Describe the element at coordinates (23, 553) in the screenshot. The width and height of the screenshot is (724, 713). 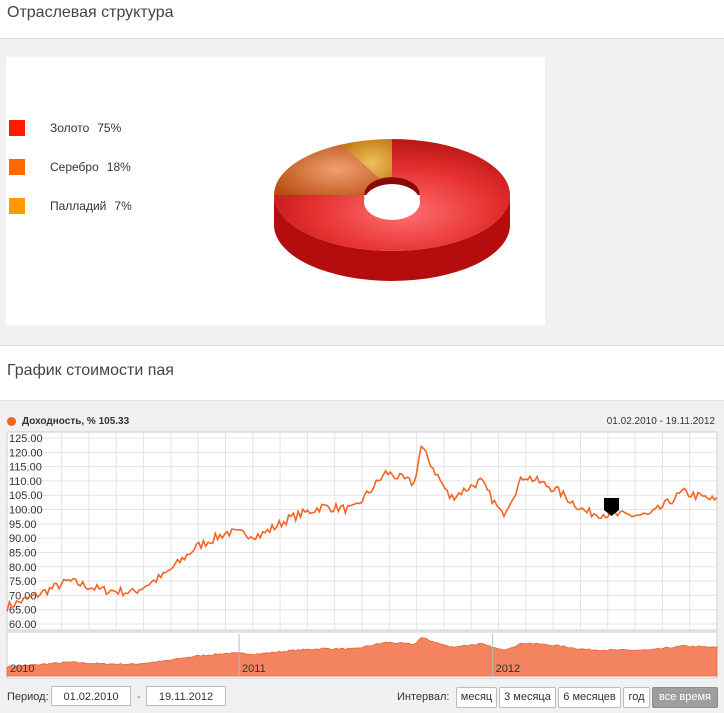
I see `y-tick-label: 85.00` at that location.